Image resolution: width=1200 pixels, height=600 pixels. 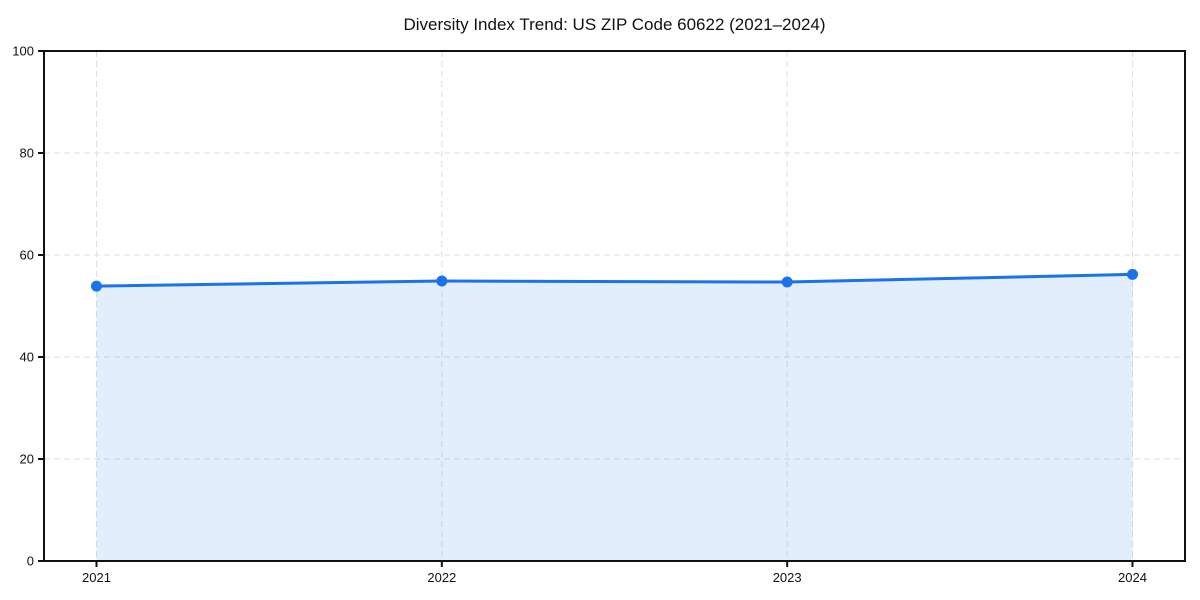 What do you see at coordinates (27, 255) in the screenshot?
I see `y-tick-label-60: 60` at bounding box center [27, 255].